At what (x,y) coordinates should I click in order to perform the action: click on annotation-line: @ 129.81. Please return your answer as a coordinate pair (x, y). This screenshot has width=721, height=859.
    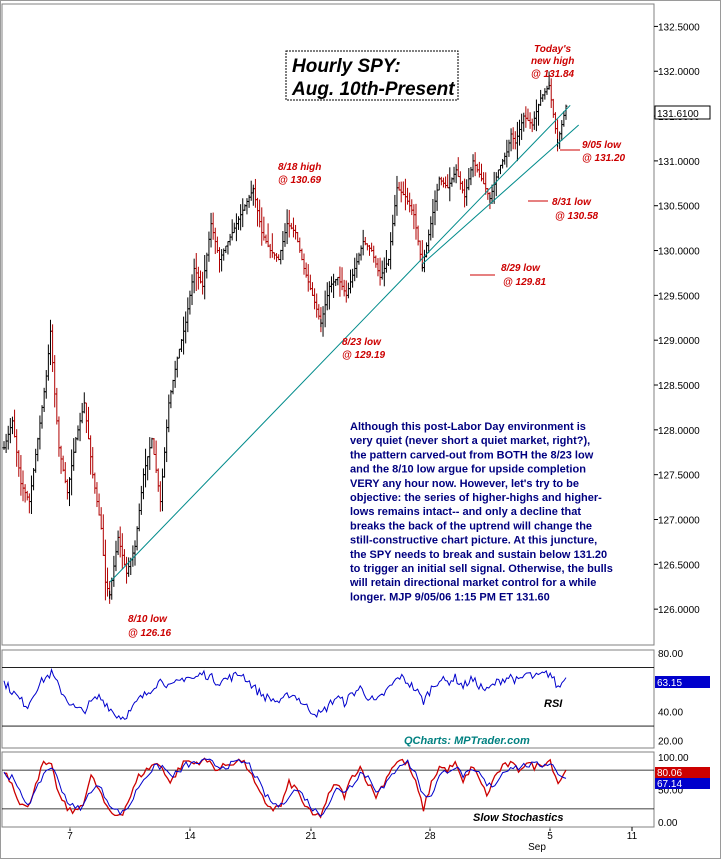
    Looking at the image, I should click on (525, 282).